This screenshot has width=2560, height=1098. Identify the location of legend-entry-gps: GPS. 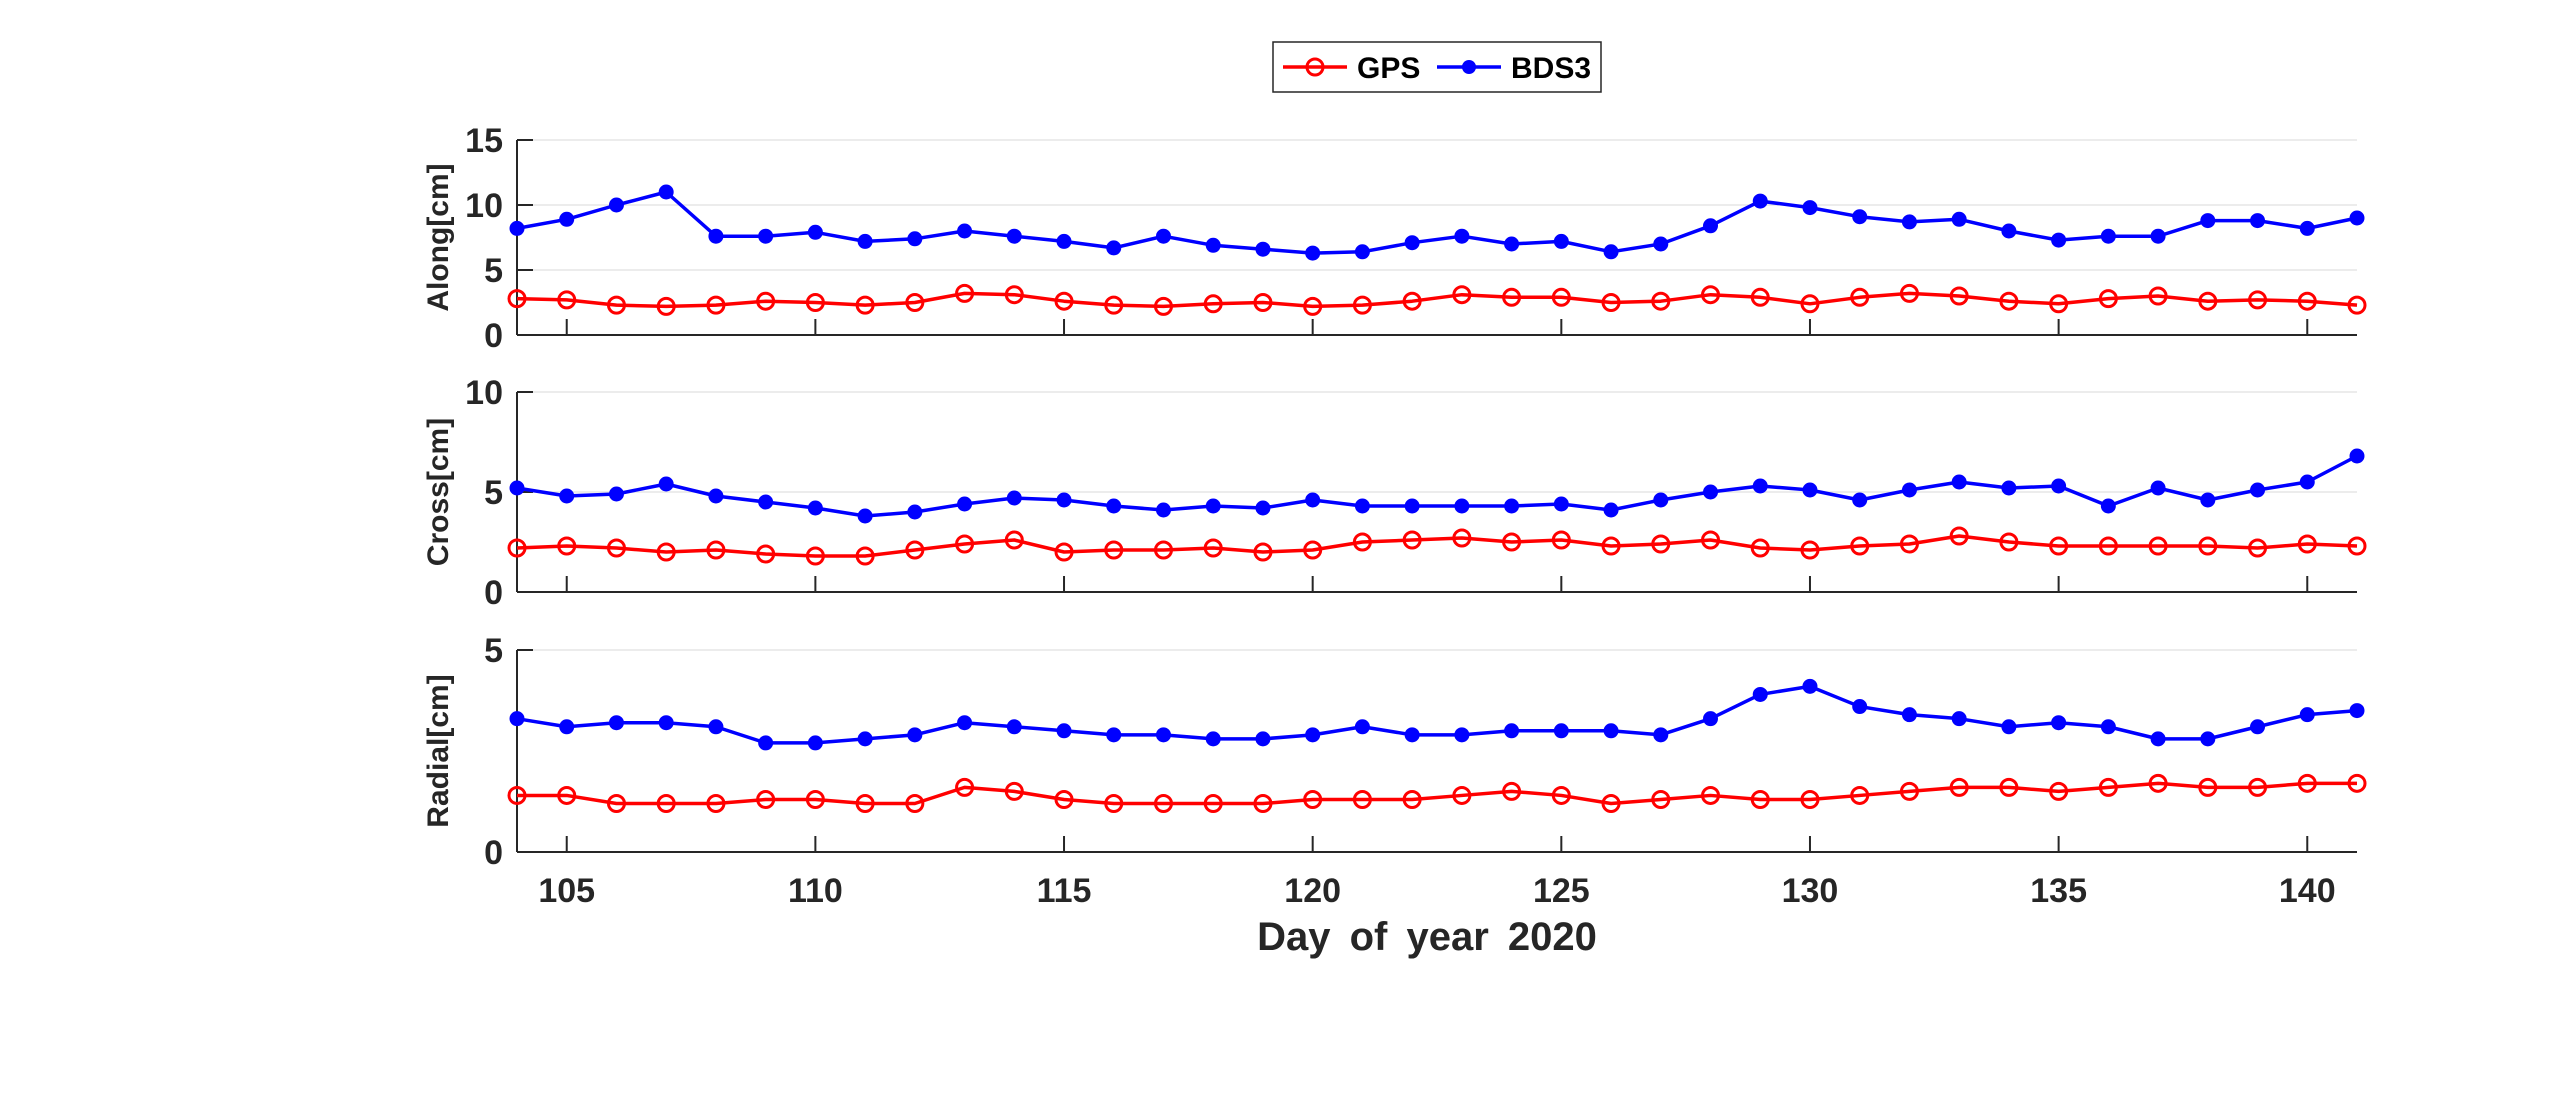
(1351, 68).